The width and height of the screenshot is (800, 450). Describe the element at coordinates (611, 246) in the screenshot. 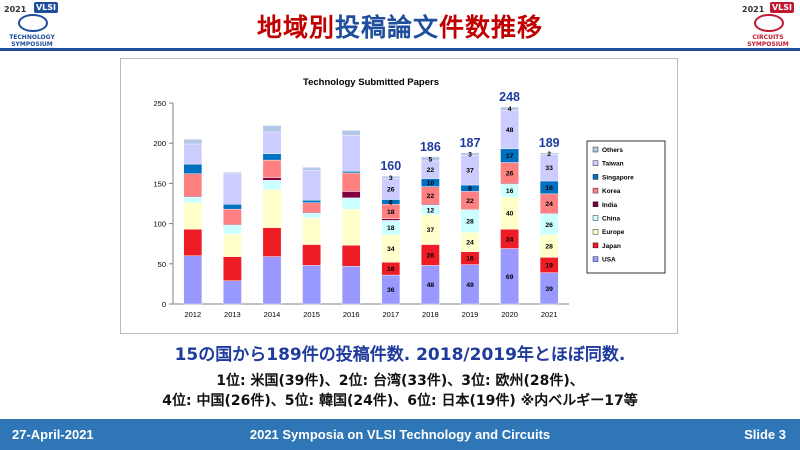

I see `legend-label: Japan` at that location.